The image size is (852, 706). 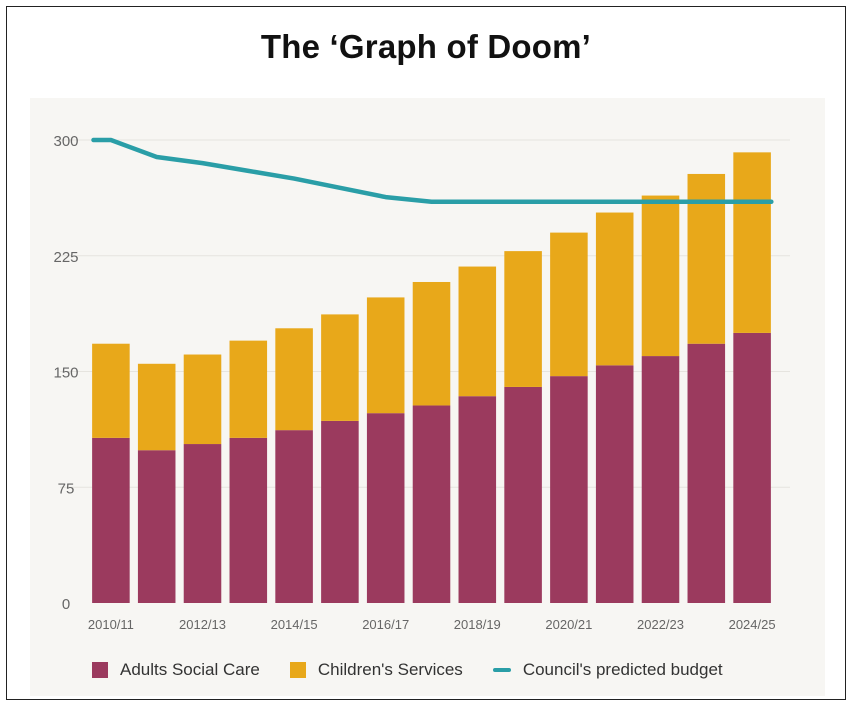 What do you see at coordinates (100, 670) in the screenshot?
I see `legend-swatch-adults` at bounding box center [100, 670].